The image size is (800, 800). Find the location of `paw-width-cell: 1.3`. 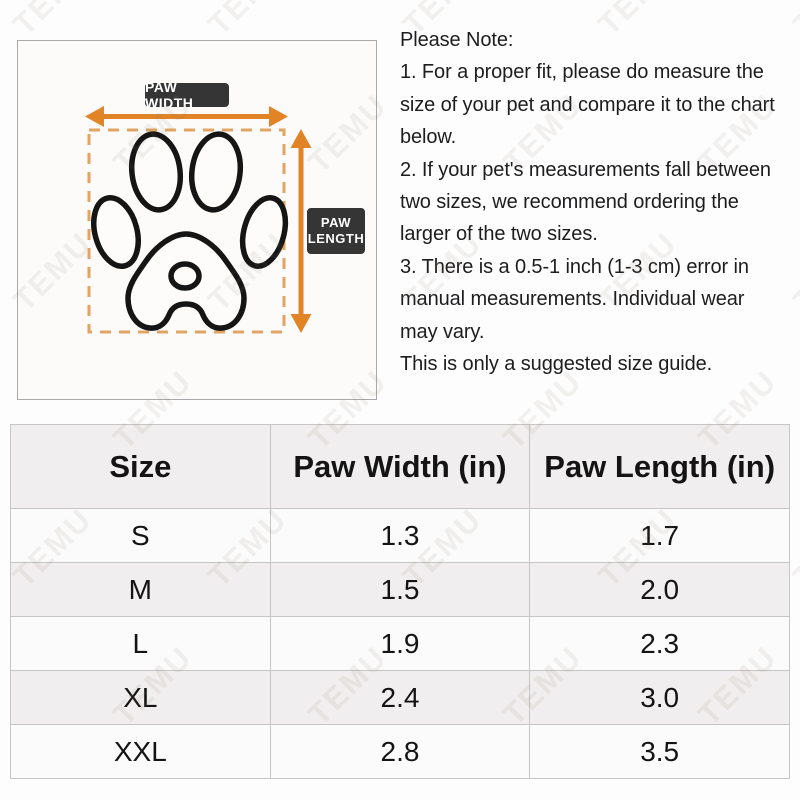

paw-width-cell: 1.3 is located at coordinates (400, 535).